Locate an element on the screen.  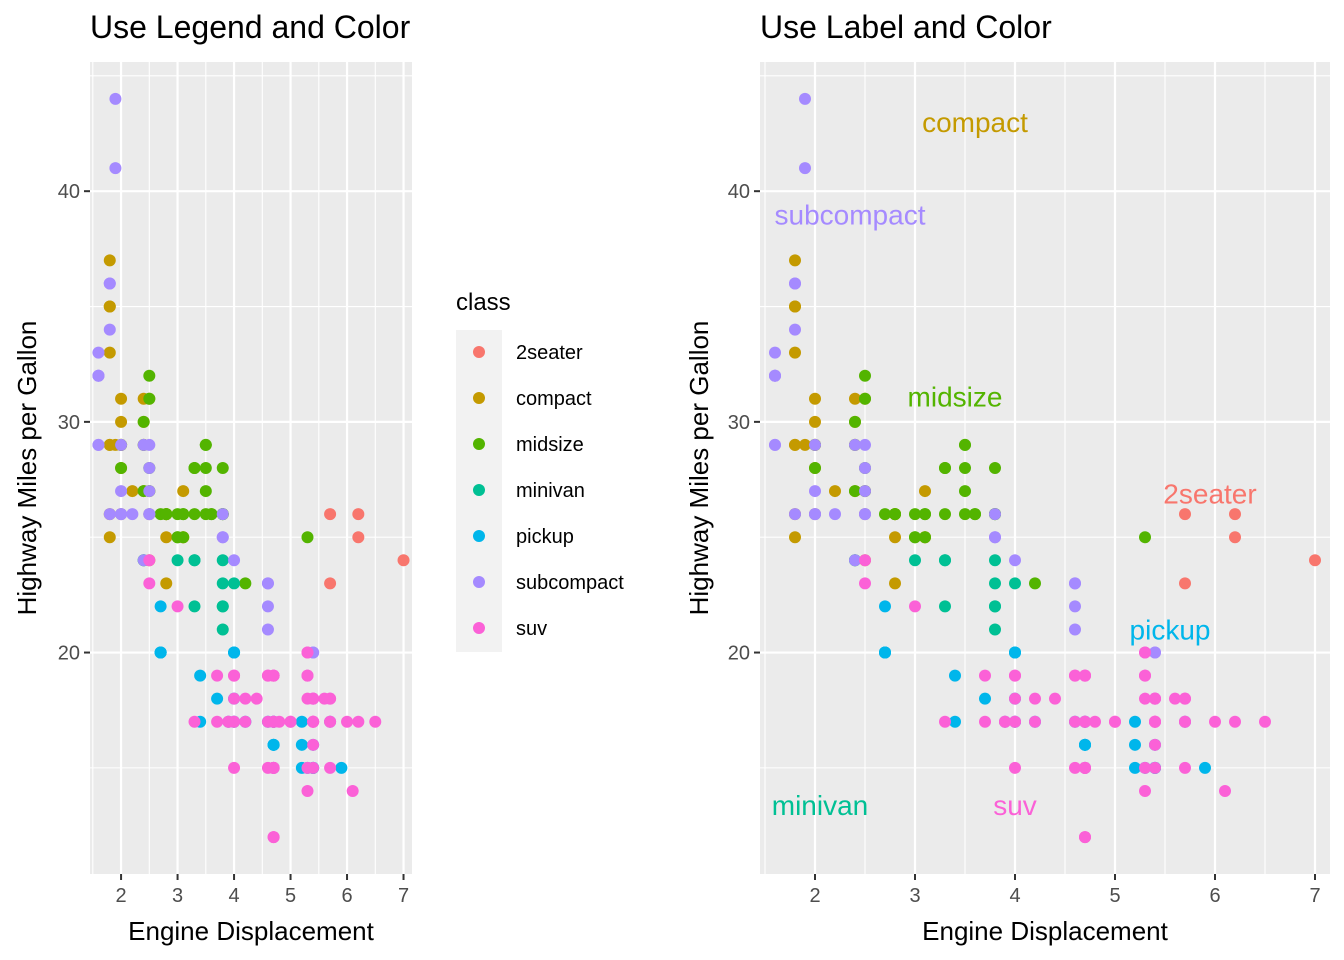
x-tick-label: 2 is located at coordinates (814, 896).